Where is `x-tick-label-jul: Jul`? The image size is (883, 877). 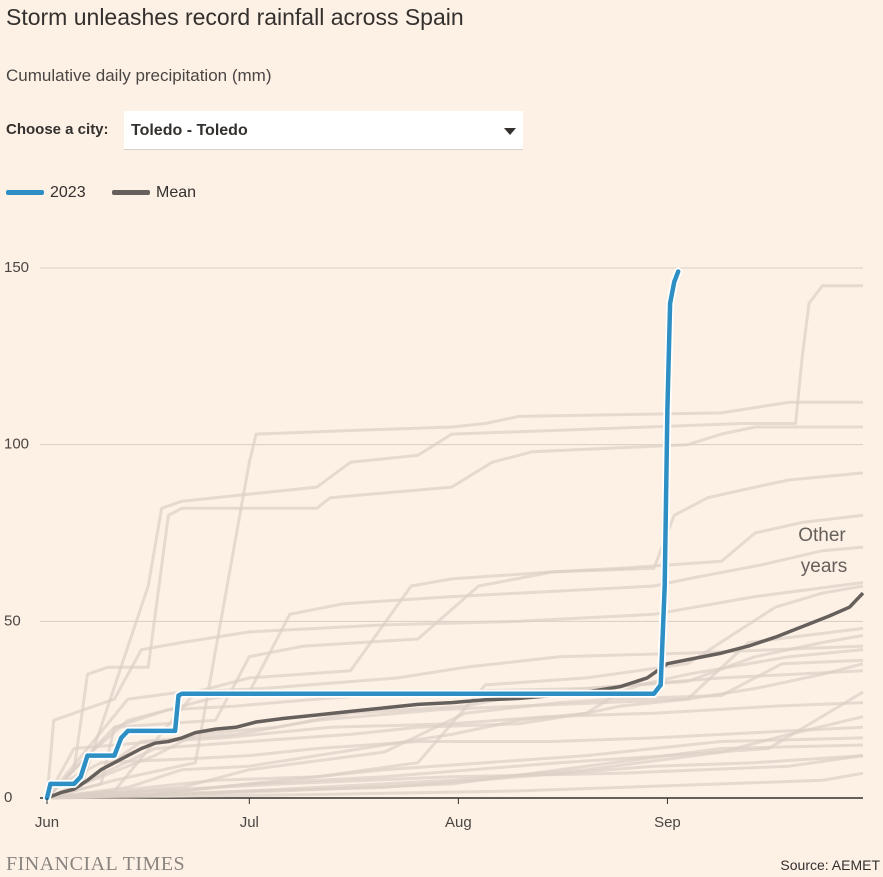 x-tick-label-jul: Jul is located at coordinates (249, 822).